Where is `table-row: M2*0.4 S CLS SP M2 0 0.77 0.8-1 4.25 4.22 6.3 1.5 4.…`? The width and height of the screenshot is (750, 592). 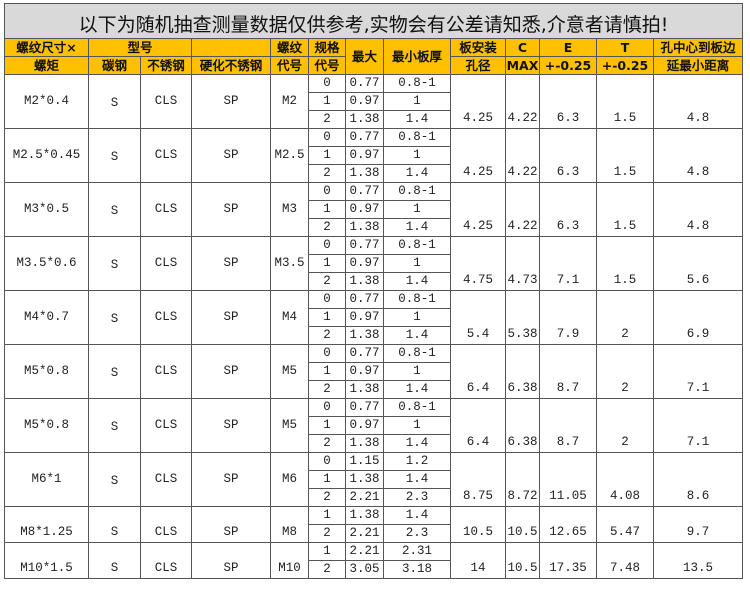
table-row: M2*0.4 S CLS SP M2 0 0.77 0.8-1 4.25 4.22 6.3 1.5 4.… is located at coordinates (374, 101).